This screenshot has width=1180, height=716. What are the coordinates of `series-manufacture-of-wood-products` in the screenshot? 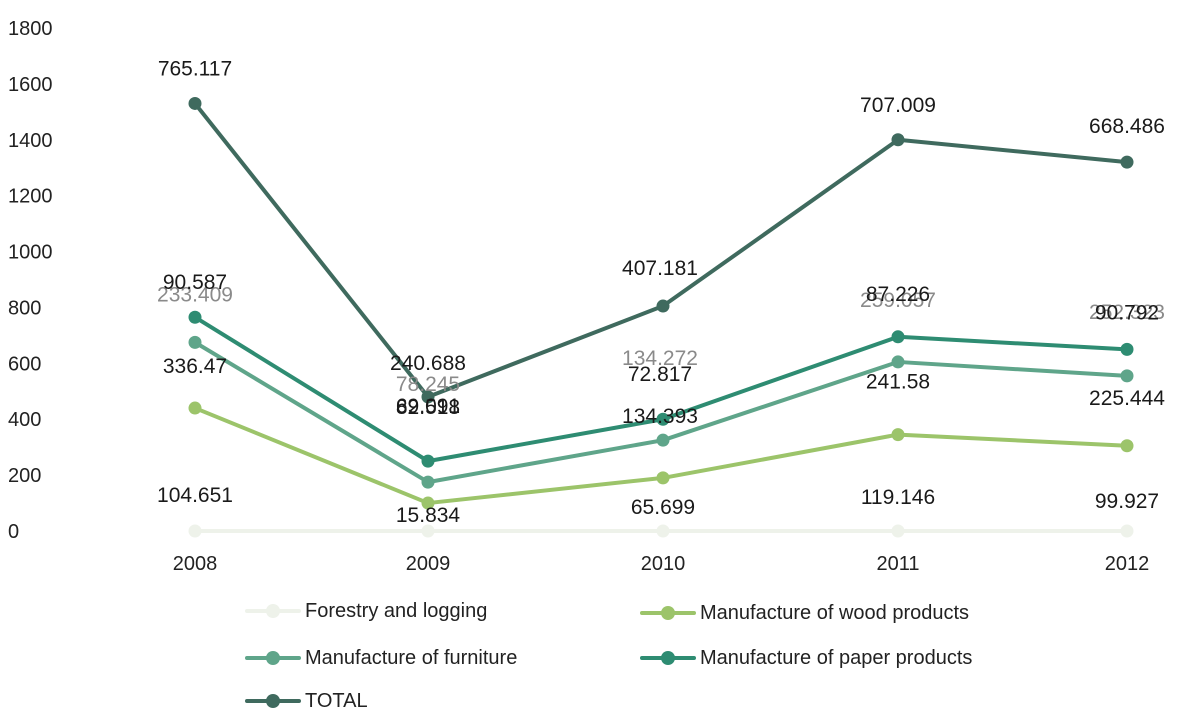 It's located at (661, 455).